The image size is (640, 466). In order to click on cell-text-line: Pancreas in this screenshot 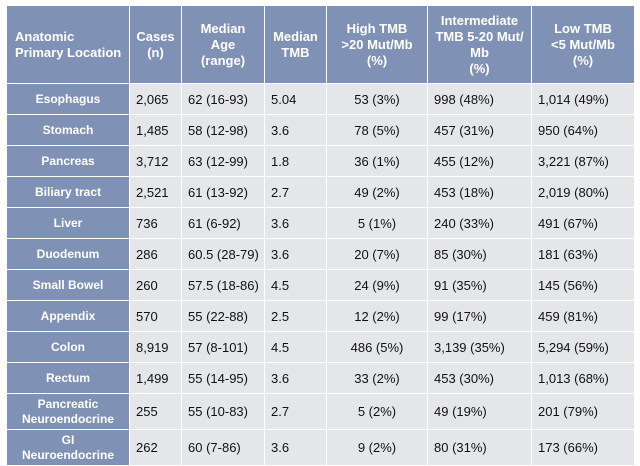, I will do `click(68, 160)`.